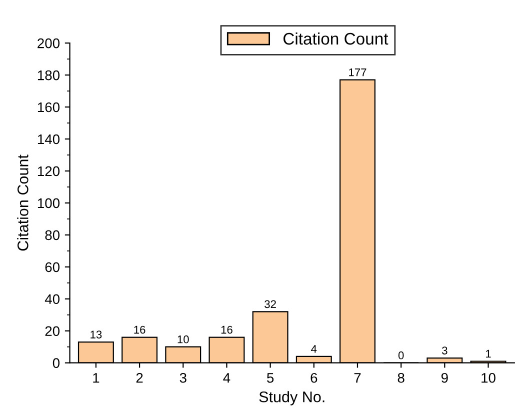 The image size is (517, 410). I want to click on x-tick-label: 6, so click(314, 377).